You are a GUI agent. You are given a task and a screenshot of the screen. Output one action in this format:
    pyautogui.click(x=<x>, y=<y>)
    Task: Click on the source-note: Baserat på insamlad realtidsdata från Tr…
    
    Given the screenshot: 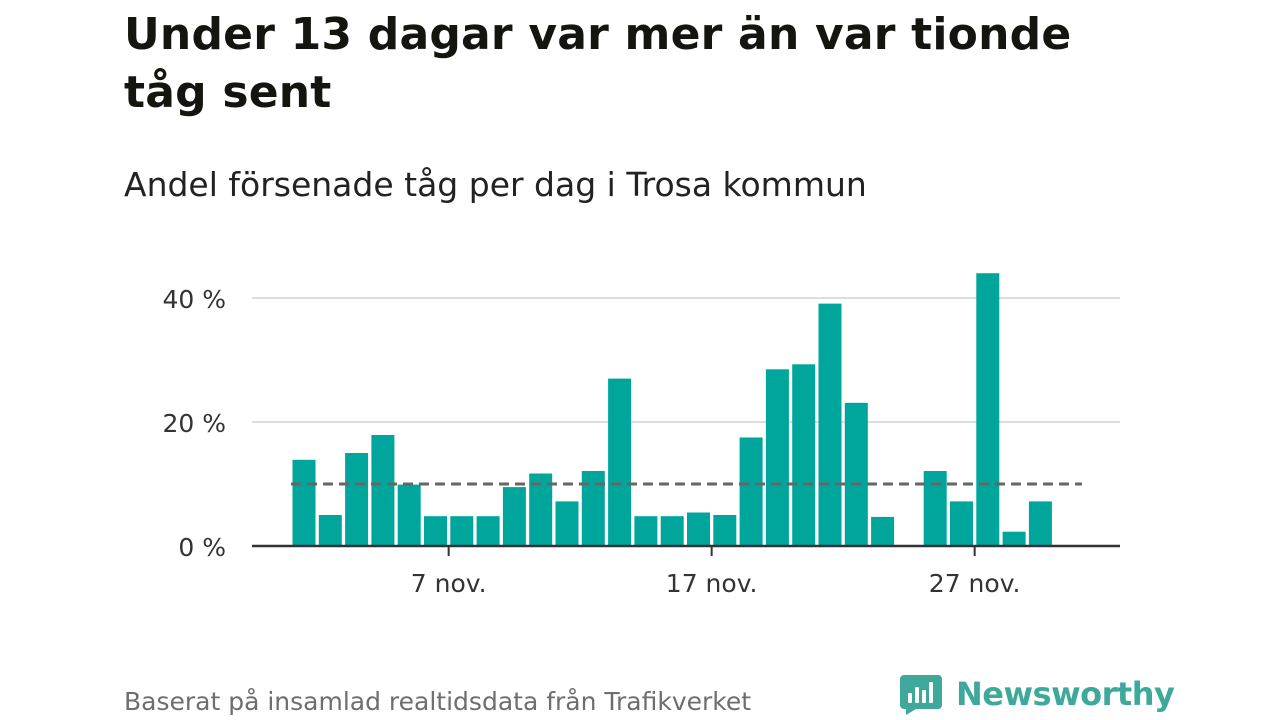 What is the action you would take?
    pyautogui.click(x=438, y=701)
    